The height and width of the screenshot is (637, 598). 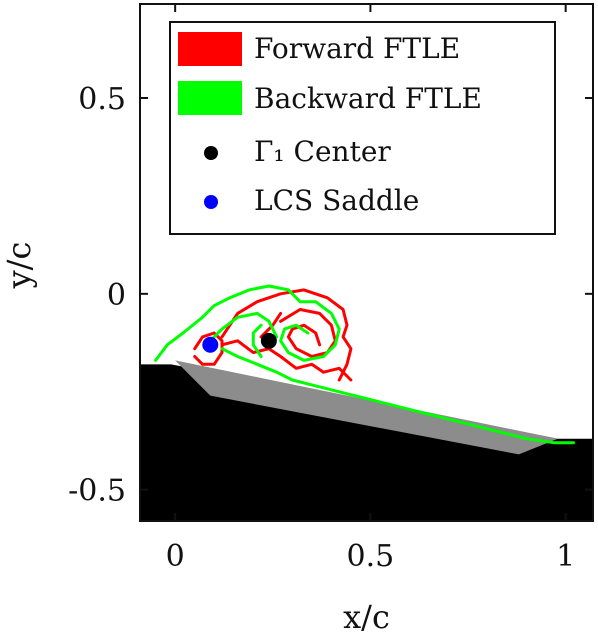 What do you see at coordinates (19, 266) in the screenshot?
I see `y-axis-label: y/c` at bounding box center [19, 266].